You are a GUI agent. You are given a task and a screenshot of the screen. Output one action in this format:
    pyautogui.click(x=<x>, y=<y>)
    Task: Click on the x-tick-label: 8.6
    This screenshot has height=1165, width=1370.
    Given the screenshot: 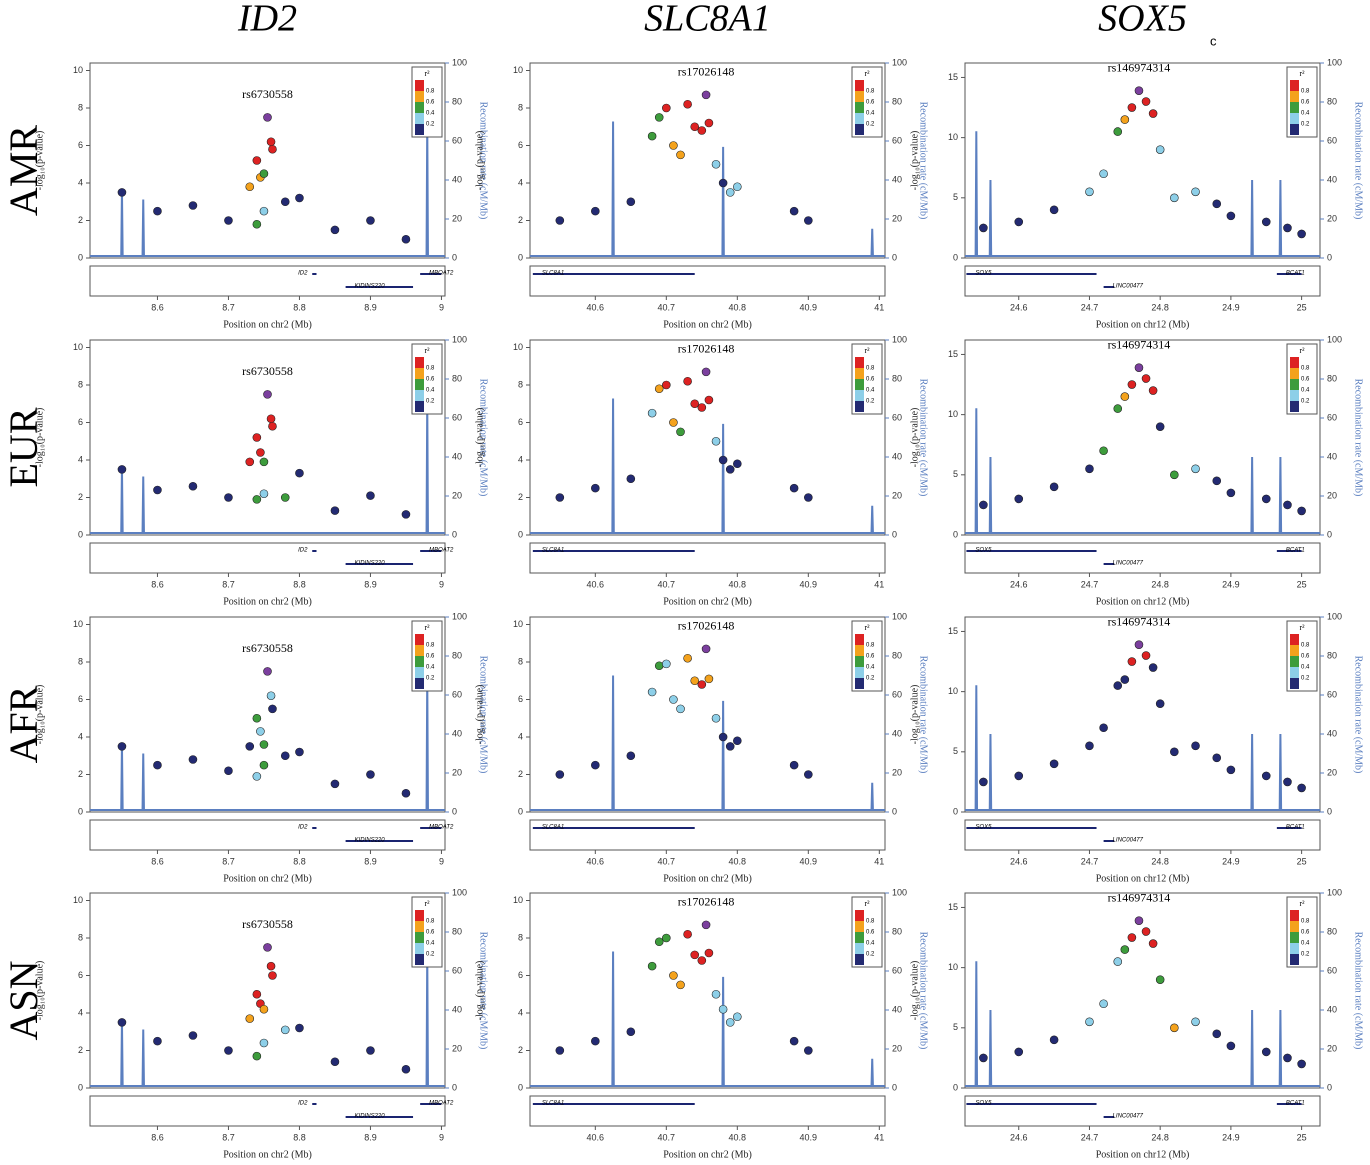 What is the action you would take?
    pyautogui.click(x=157, y=1137)
    